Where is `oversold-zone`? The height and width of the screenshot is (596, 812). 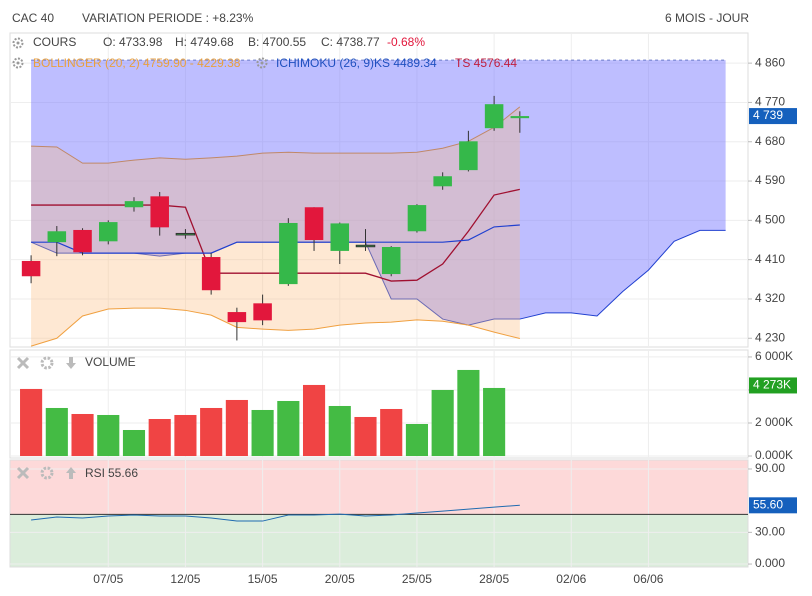
oversold-zone is located at coordinates (379, 540).